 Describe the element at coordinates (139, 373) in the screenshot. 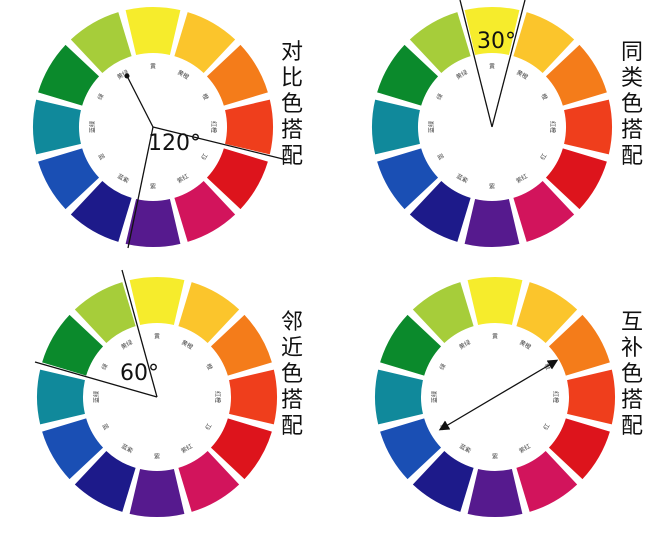

I see `angle-label-60: 60°` at that location.